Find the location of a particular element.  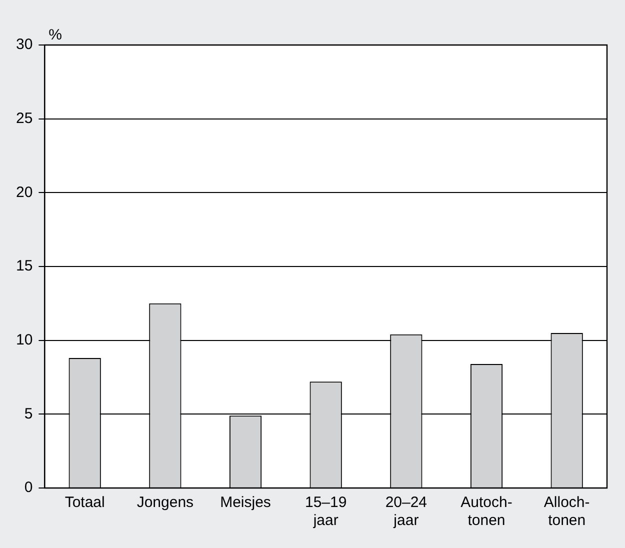

x-tick-label: Jongens is located at coordinates (165, 503).